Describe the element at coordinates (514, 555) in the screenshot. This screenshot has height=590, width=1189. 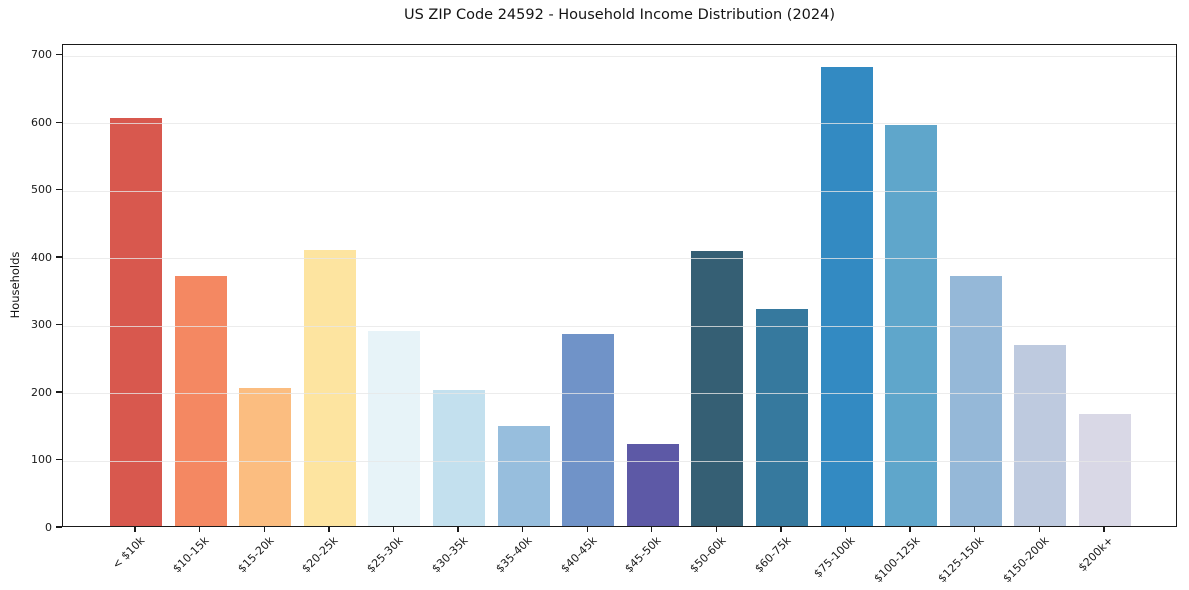
I see `x-tick-label-$35-40k: $35-40k` at that location.